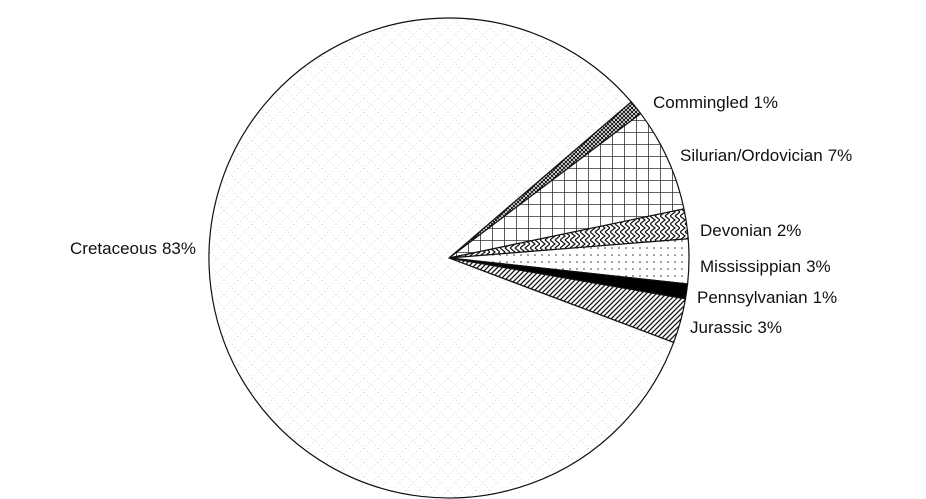 Image resolution: width=926 pixels, height=499 pixels. What do you see at coordinates (721, 327) in the screenshot?
I see `category-name: Jurassic` at bounding box center [721, 327].